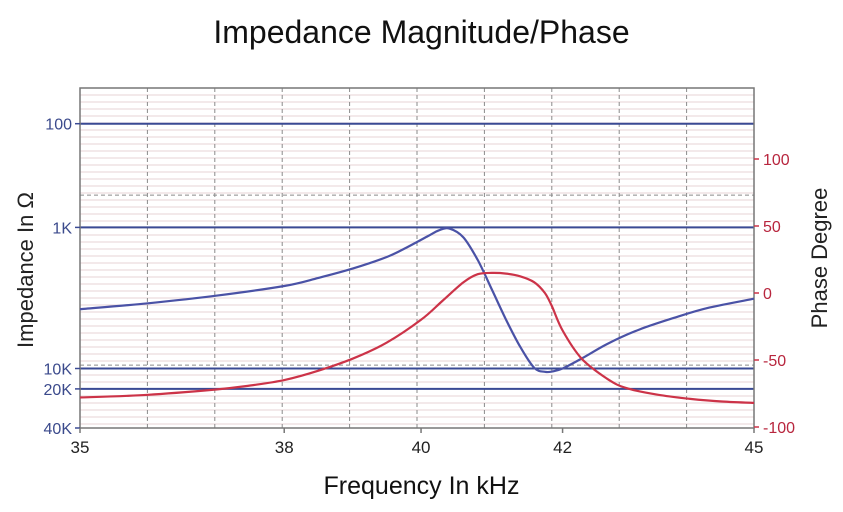 The image size is (843, 512). Describe the element at coordinates (58, 390) in the screenshot. I see `left-tick-label: 20K` at that location.